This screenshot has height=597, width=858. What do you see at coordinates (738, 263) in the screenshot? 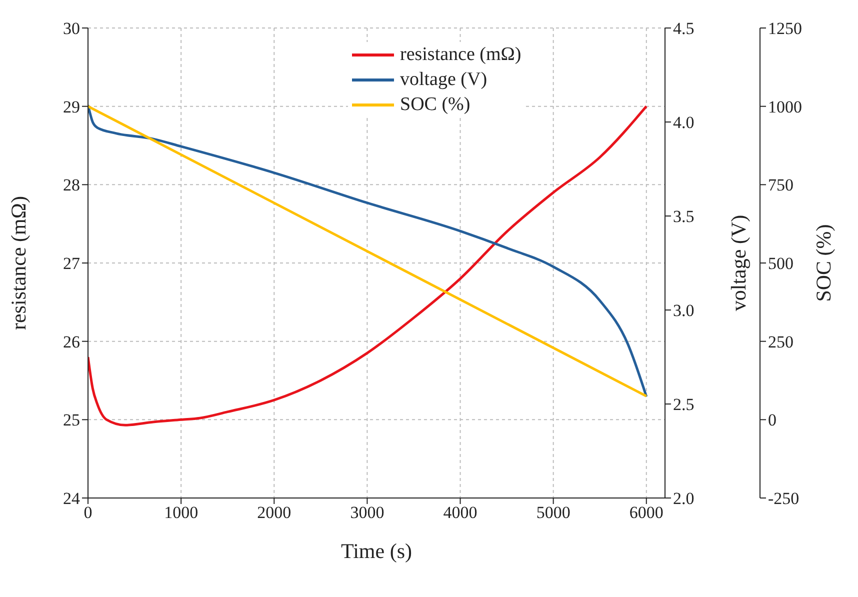
I see `y2-axis-title: voltage (V)` at bounding box center [738, 263].